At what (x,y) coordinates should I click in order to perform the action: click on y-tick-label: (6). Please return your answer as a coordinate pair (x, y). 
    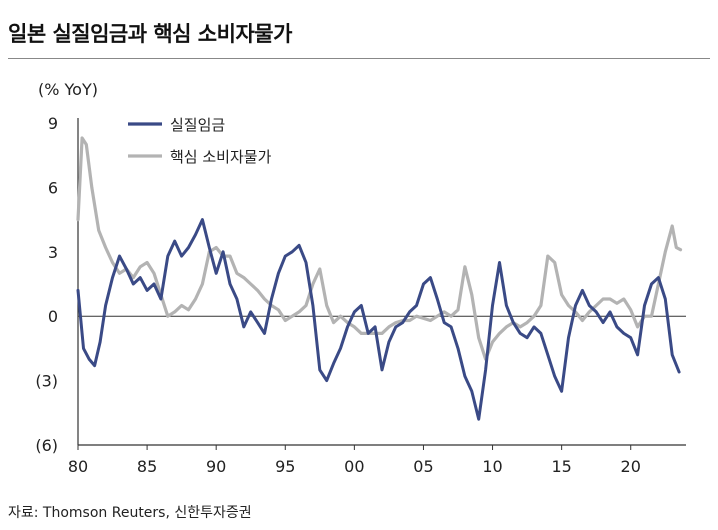
    Looking at the image, I should click on (46, 445).